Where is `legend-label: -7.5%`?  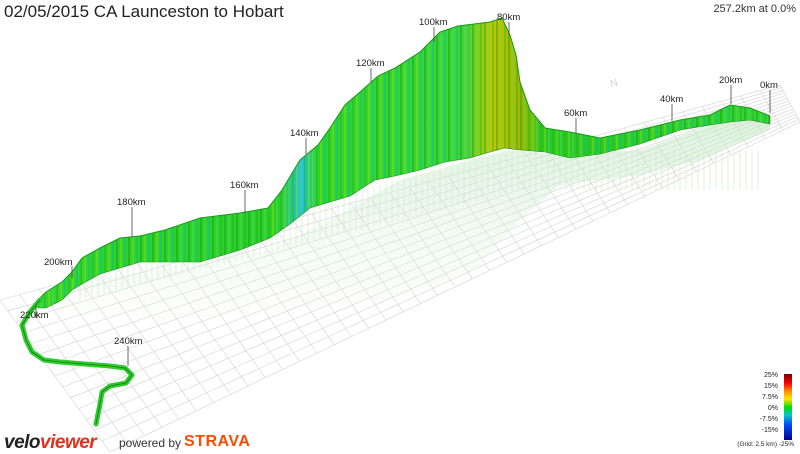
legend-label: -7.5% is located at coordinates (768, 419).